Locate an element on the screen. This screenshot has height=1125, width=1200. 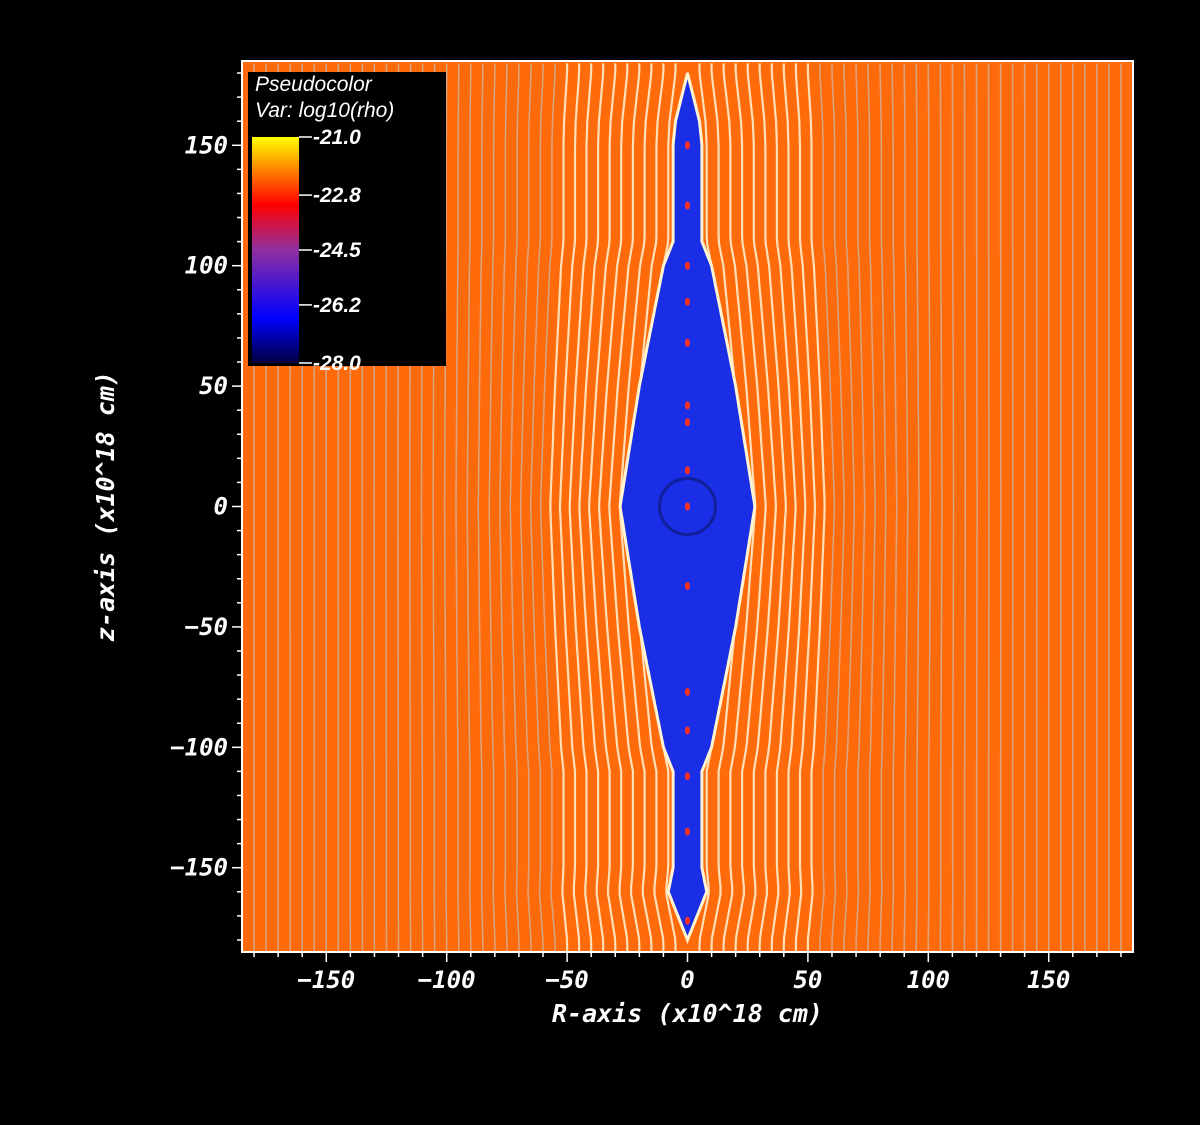
y-tick-label: 100 is located at coordinates (206, 266).